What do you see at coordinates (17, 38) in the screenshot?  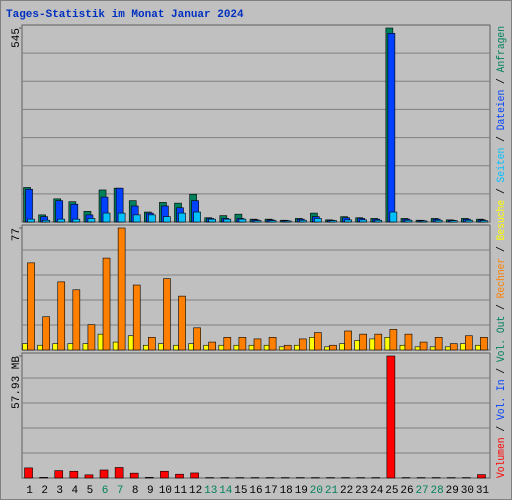 I see `y-tick-label: 545` at bounding box center [17, 38].